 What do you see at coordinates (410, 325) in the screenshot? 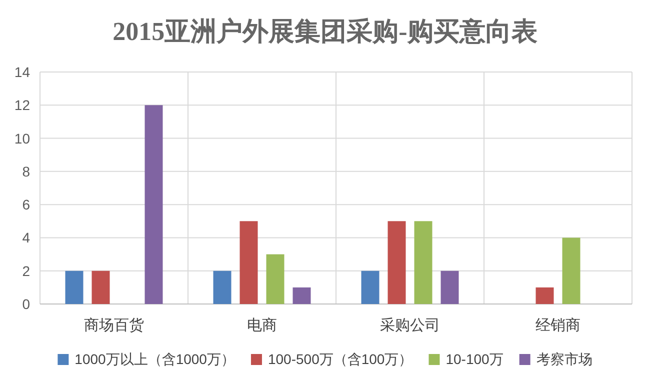
I see `x-tick-label: 采购公司` at bounding box center [410, 325].